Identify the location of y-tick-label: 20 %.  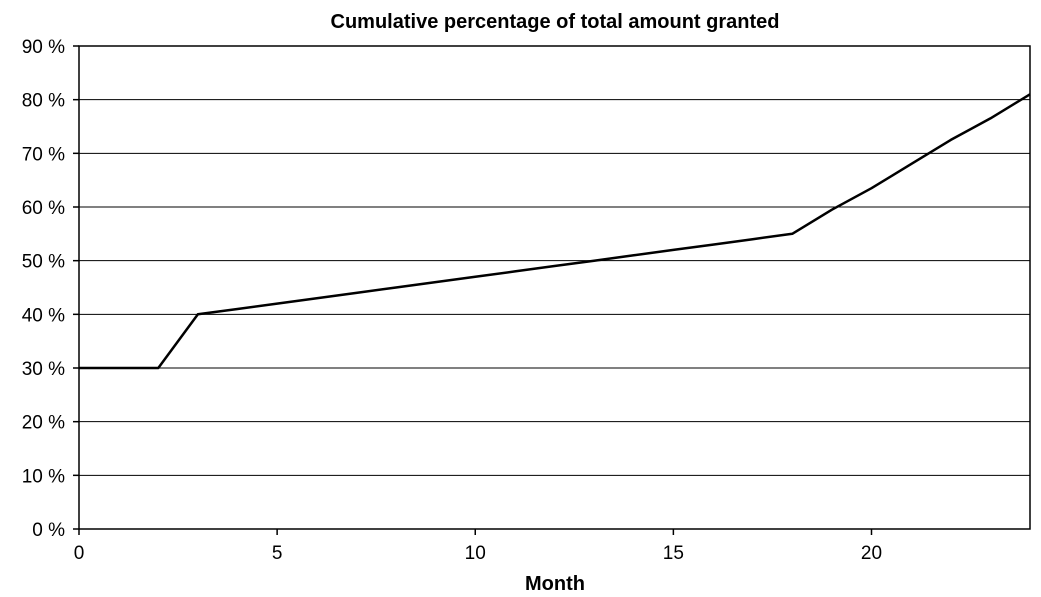
(43, 423).